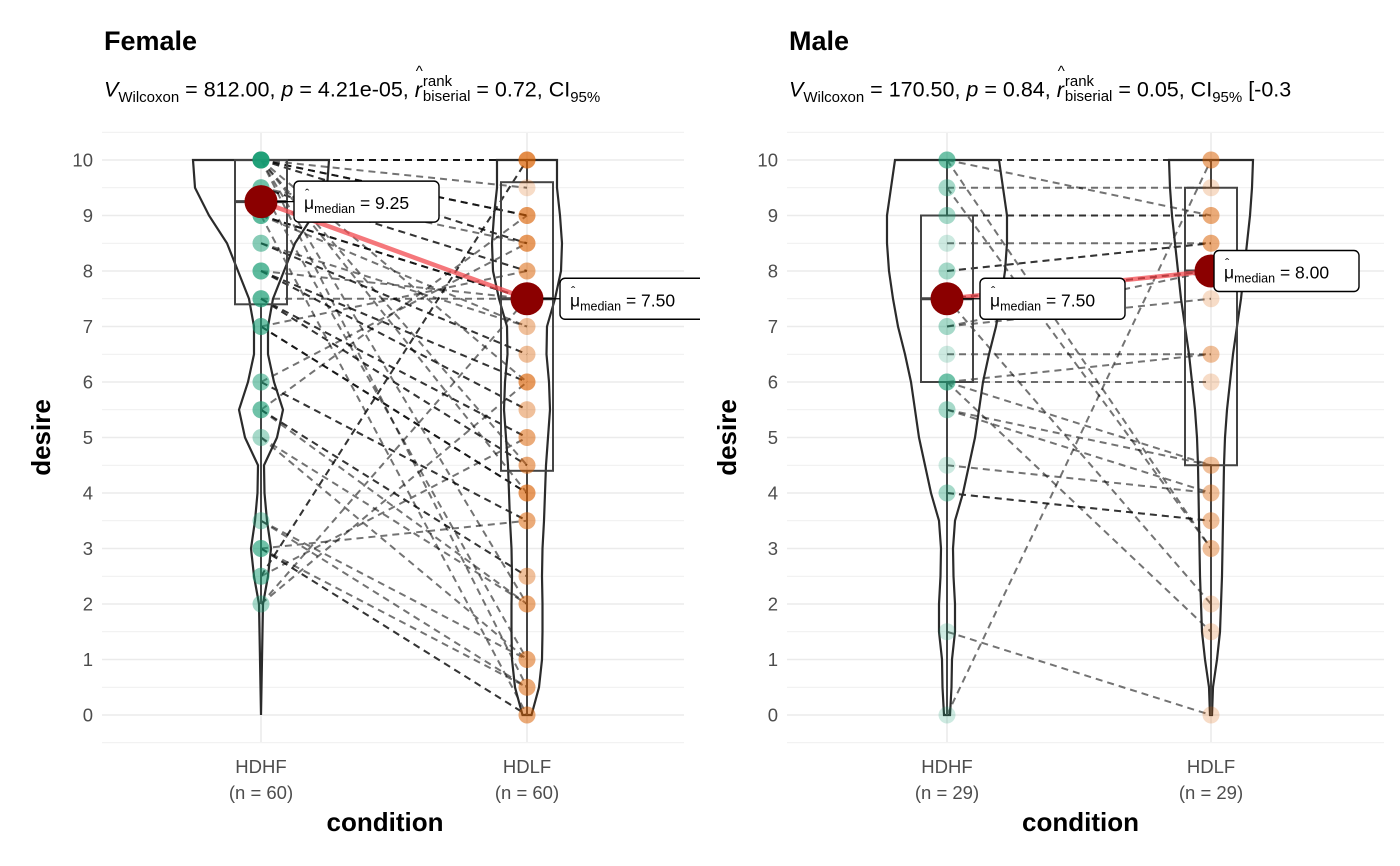 The width and height of the screenshot is (1400, 866). I want to click on median-label-box, so click(1052, 298).